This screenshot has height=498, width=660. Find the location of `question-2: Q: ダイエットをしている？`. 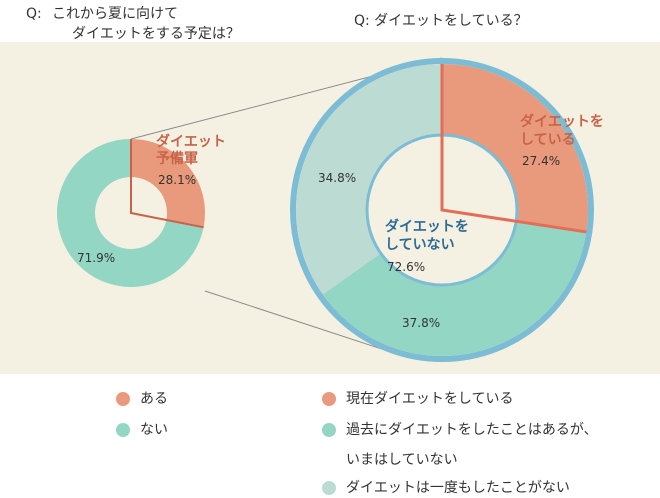

question-2: Q: ダイエットをしている？ is located at coordinates (441, 21).